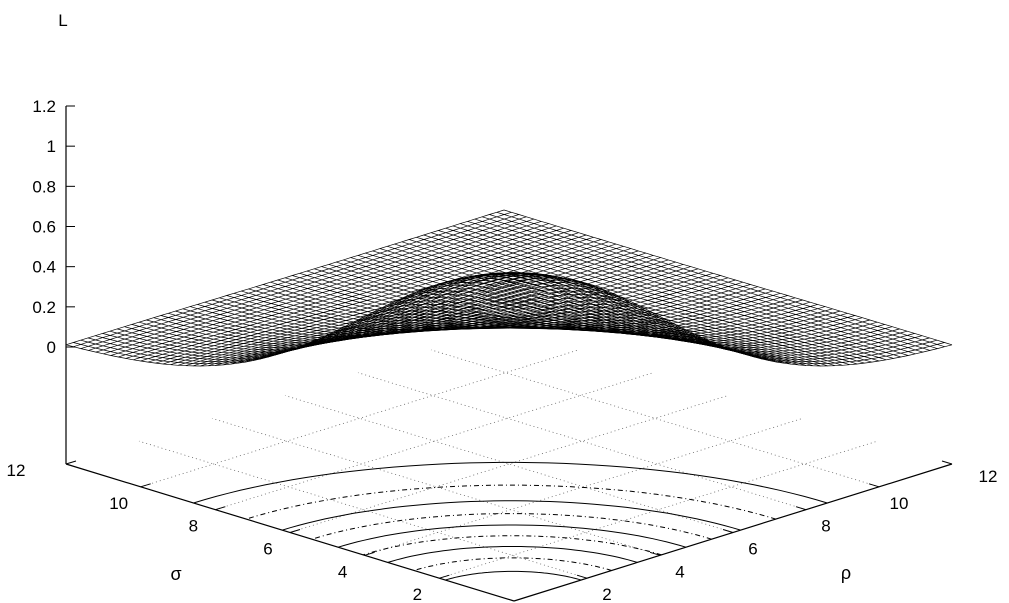 This screenshot has height=603, width=1009. What do you see at coordinates (175, 574) in the screenshot?
I see `sigma-axis-label: σ` at bounding box center [175, 574].